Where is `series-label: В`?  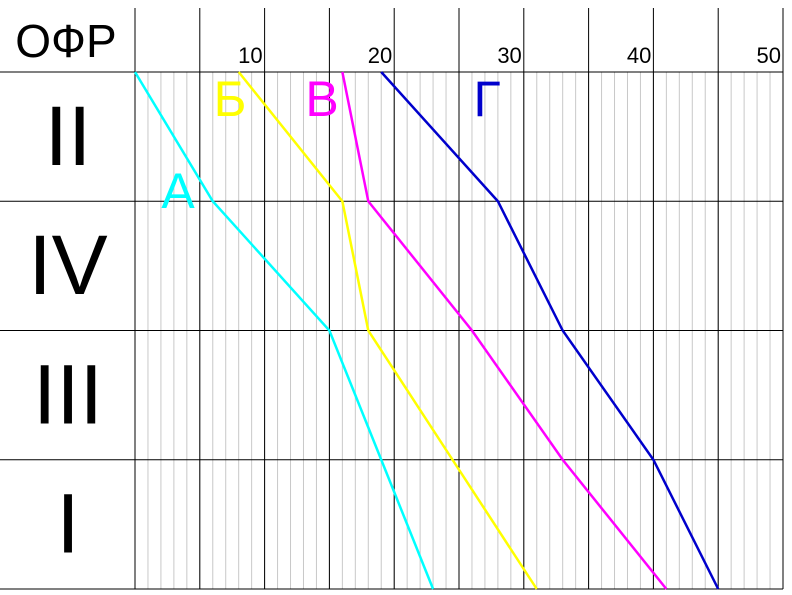
series-label: В is located at coordinates (321, 99).